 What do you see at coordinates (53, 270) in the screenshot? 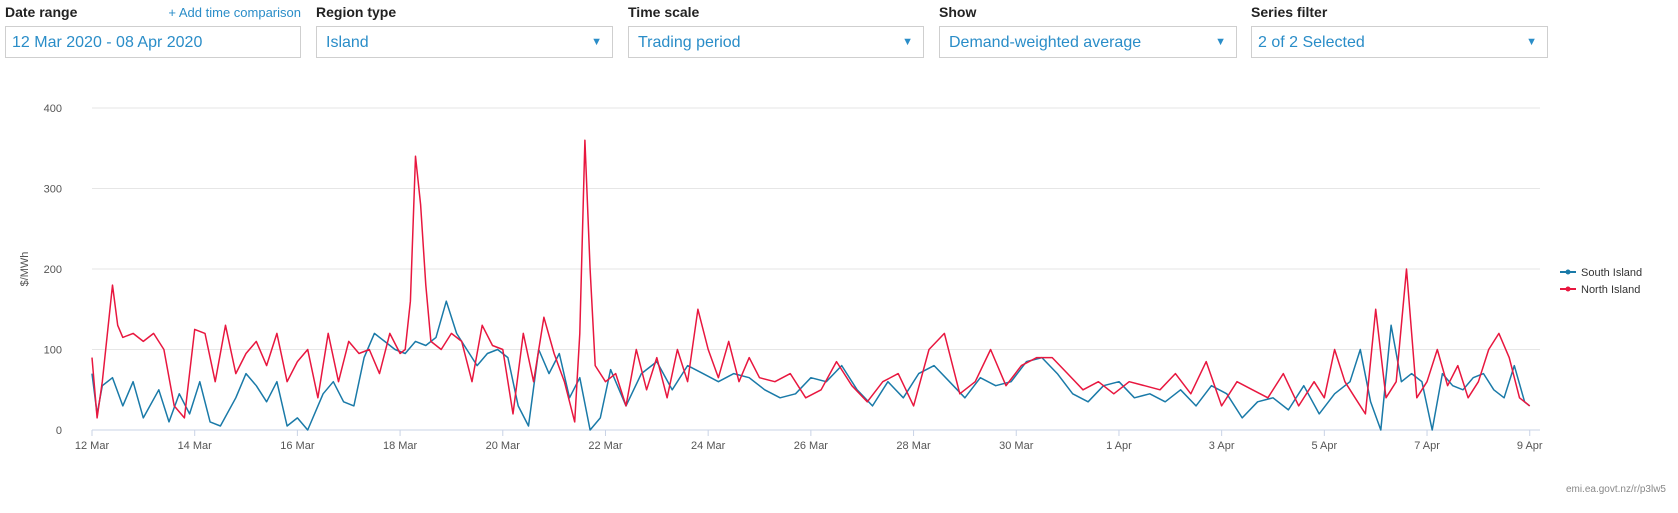
I see `y-tick-label: 200` at bounding box center [53, 270].